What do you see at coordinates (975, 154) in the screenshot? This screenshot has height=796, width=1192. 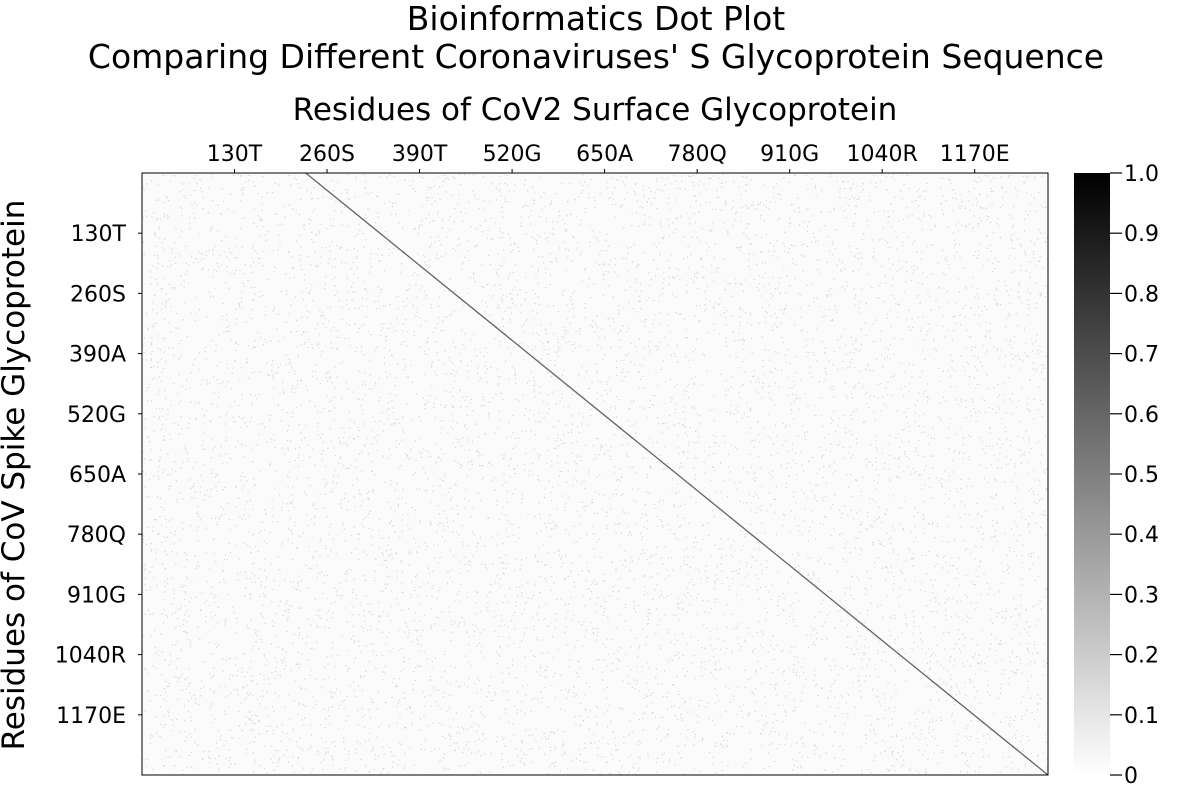 I see `x-tick-label: 1170E` at bounding box center [975, 154].